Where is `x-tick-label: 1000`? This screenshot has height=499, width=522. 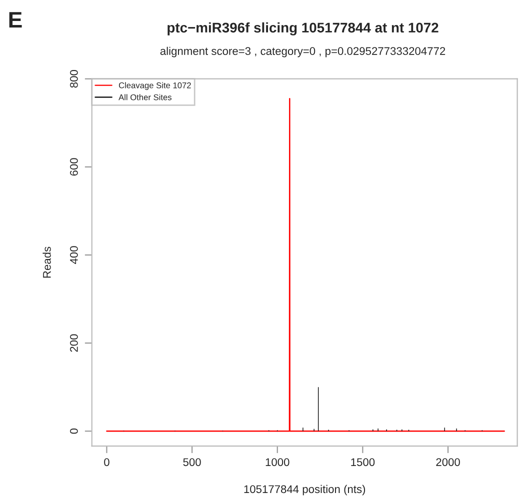 x-tick-label: 1000 is located at coordinates (278, 462).